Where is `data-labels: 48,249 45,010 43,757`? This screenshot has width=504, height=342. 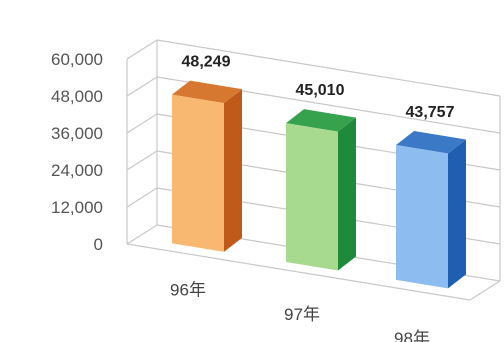 data-labels: 48,249 45,010 43,757 is located at coordinates (318, 87).